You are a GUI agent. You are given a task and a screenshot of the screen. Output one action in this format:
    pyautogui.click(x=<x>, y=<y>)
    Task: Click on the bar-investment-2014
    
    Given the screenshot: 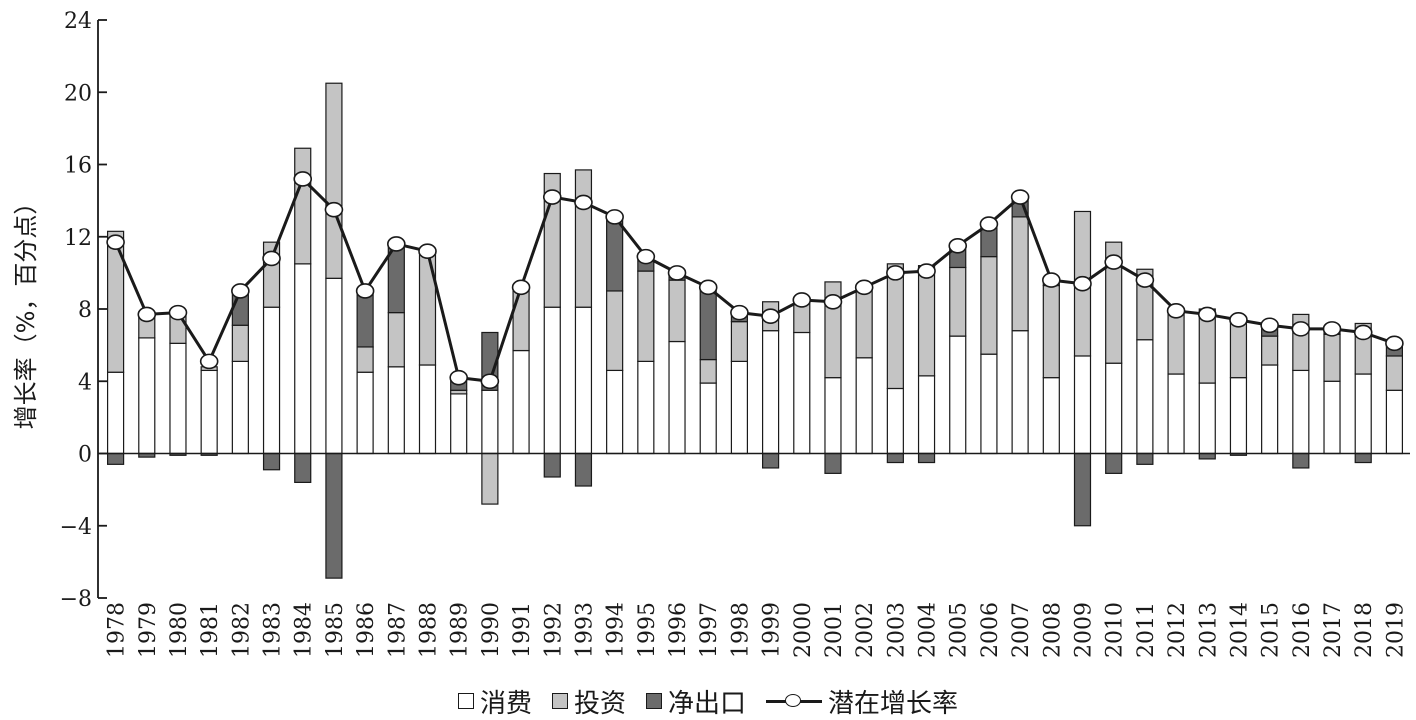 What is the action you would take?
    pyautogui.click(x=1238, y=350)
    